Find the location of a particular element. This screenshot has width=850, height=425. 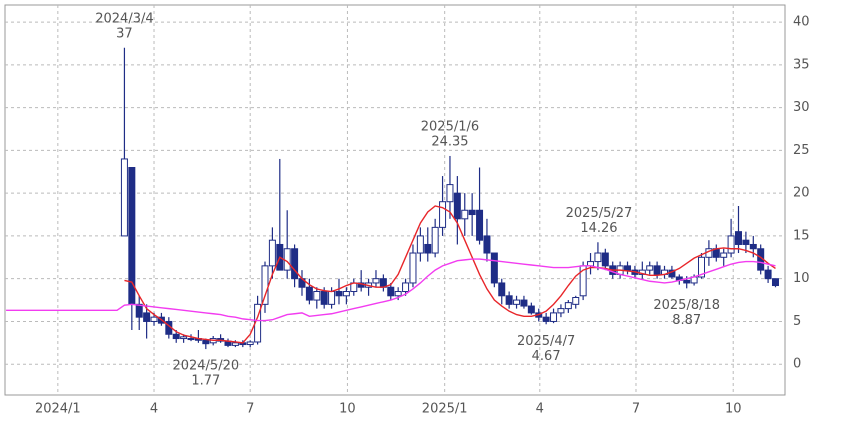

annotation-date: 2024/3/4 is located at coordinates (124, 18).